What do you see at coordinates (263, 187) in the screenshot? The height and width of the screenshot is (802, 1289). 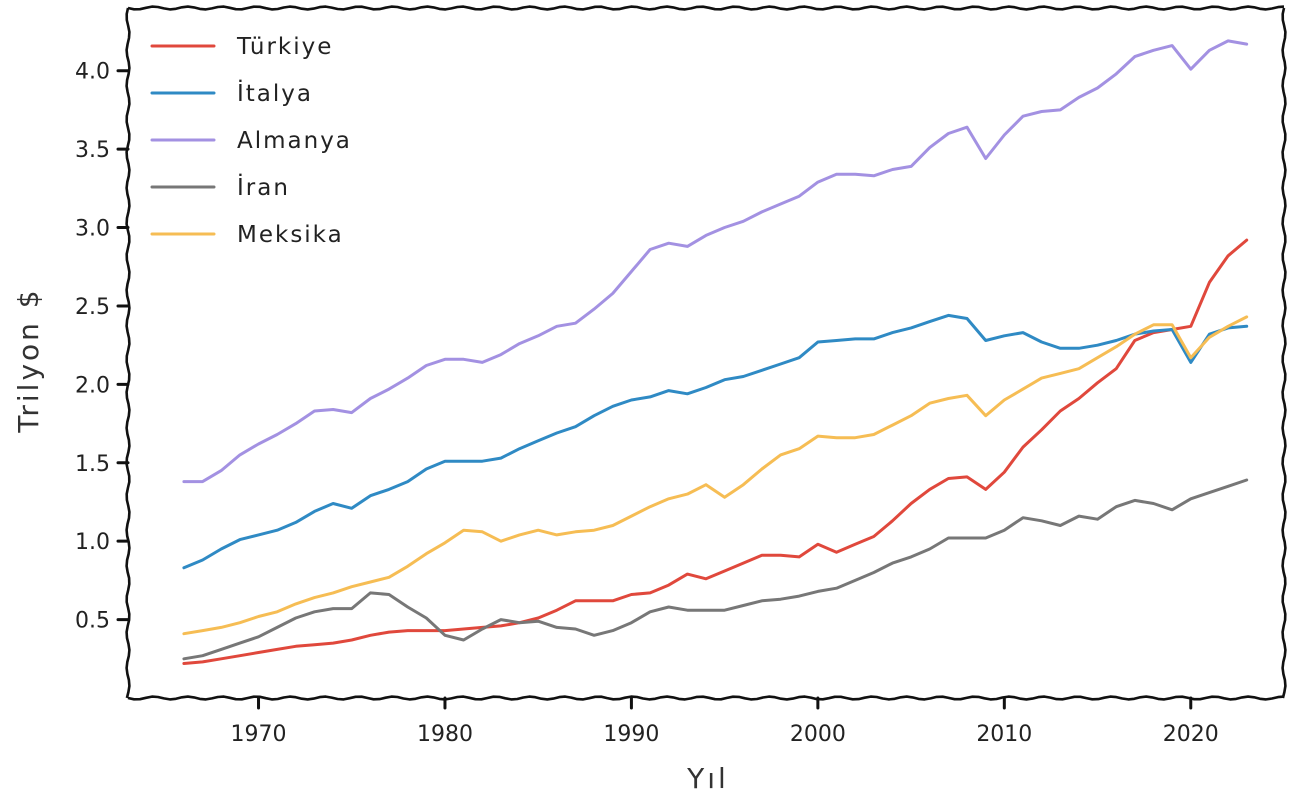 I see `legend-label: İran` at bounding box center [263, 187].